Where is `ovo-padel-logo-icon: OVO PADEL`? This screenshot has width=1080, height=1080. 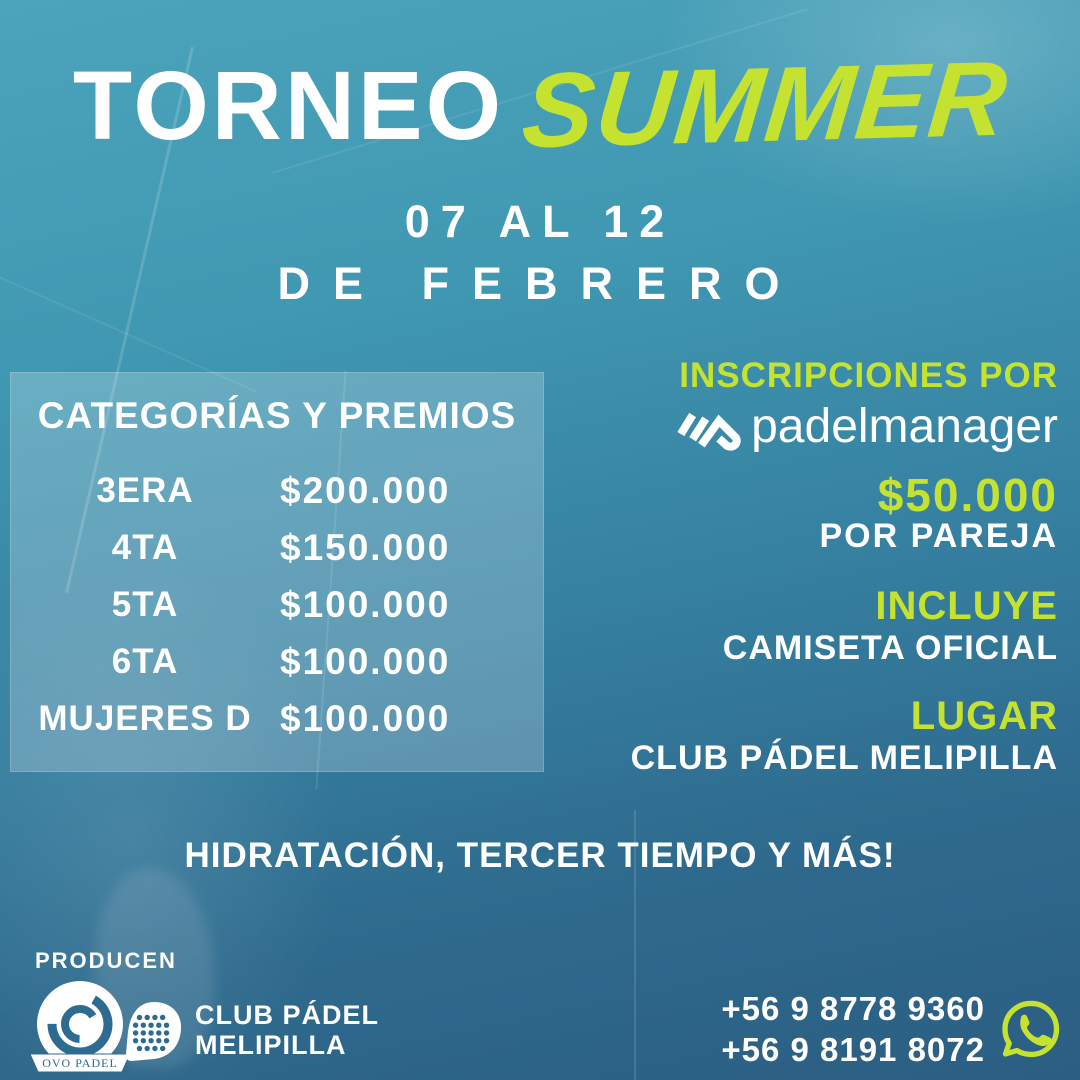 ovo-padel-logo-icon: OVO PADEL is located at coordinates (80, 1027).